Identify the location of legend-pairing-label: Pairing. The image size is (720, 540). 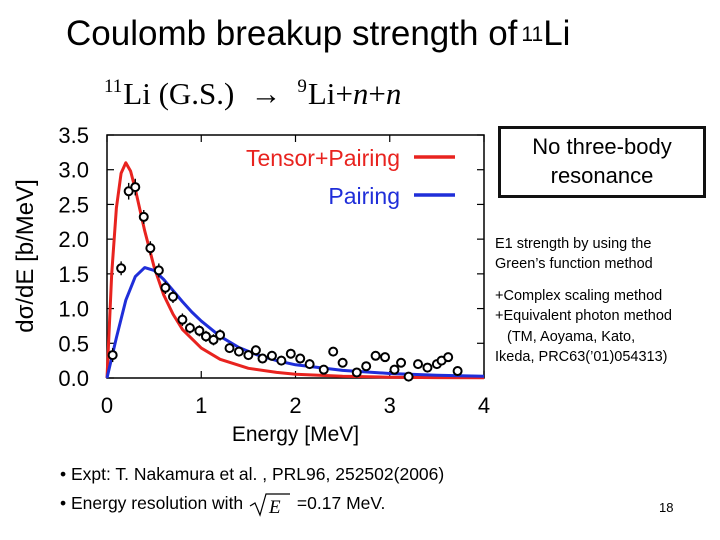
(364, 196).